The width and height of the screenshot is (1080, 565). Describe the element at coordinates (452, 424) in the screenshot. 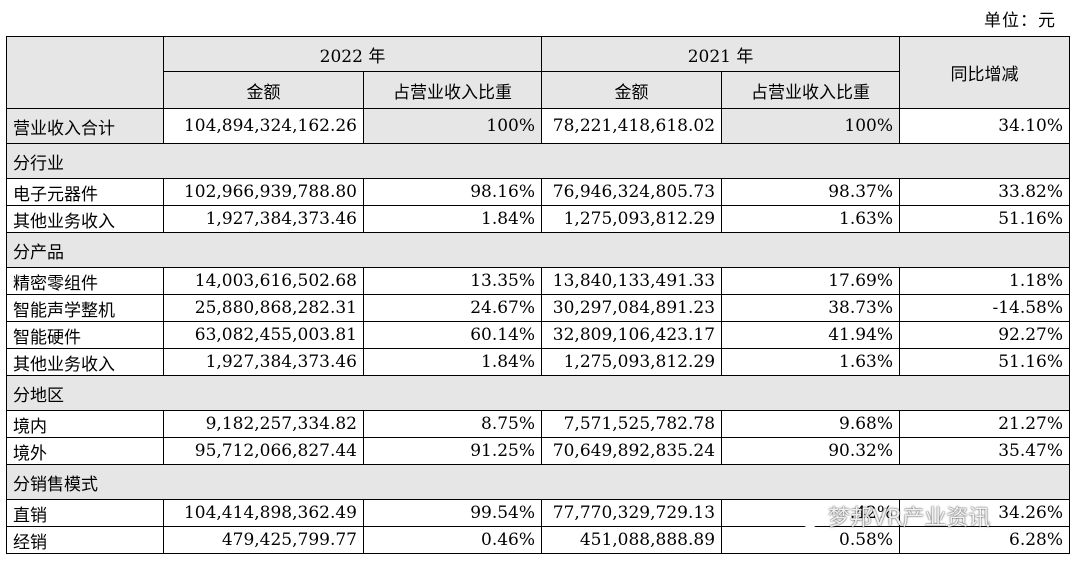

I see `row-ratio-2022: 8.75%` at that location.